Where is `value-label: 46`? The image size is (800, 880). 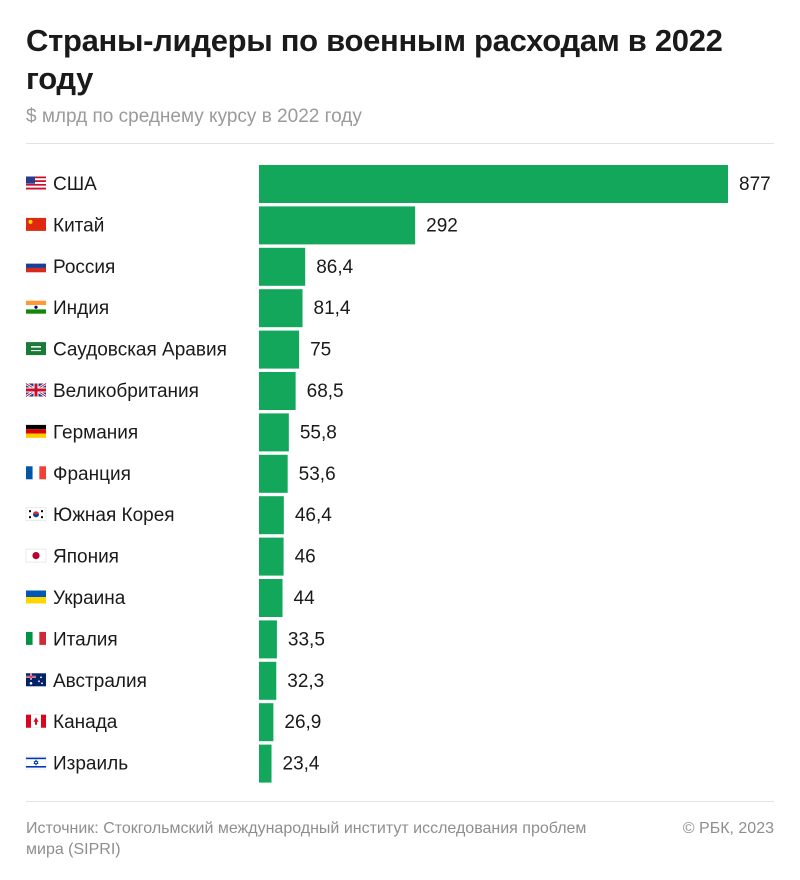 value-label: 46 is located at coordinates (305, 557).